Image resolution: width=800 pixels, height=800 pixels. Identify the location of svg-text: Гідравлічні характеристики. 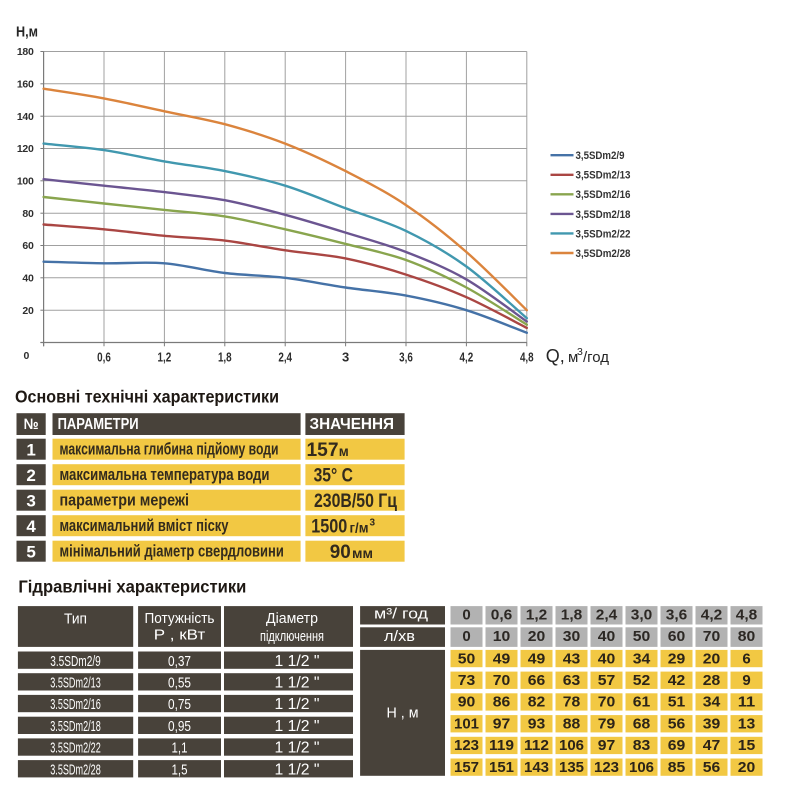
(132, 587).